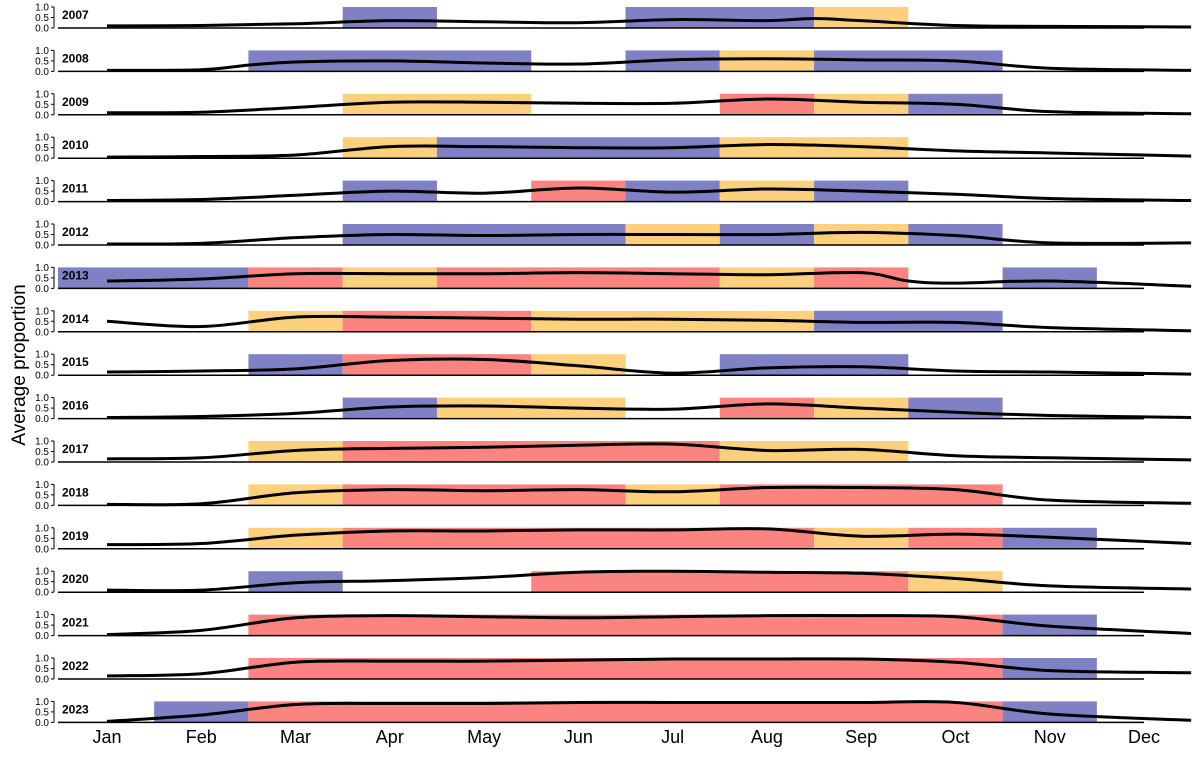 The width and height of the screenshot is (1200, 781). Describe the element at coordinates (201, 737) in the screenshot. I see `x-tick-label-Feb: Feb` at that location.